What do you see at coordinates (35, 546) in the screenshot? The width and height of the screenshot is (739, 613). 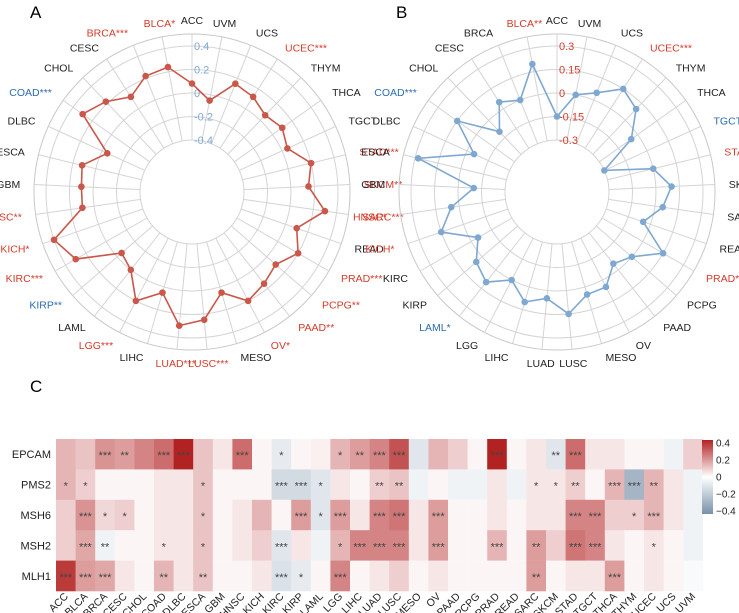 I see `heatmap-row-label: MSH2` at bounding box center [35, 546].